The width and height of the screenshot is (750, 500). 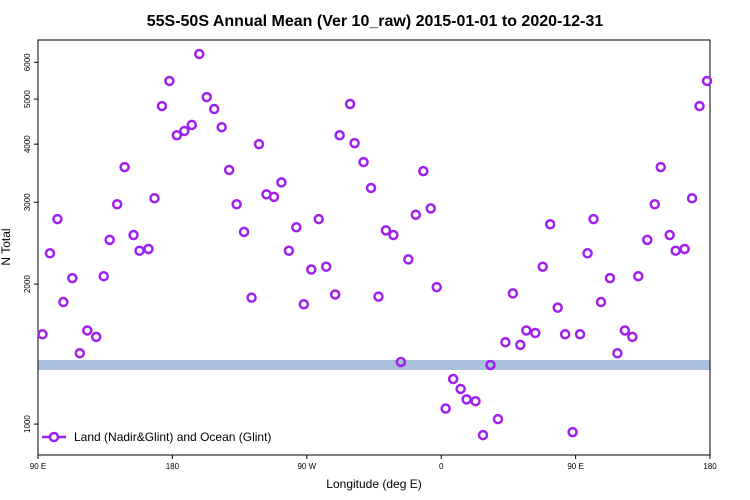 What do you see at coordinates (172, 437) in the screenshot?
I see `legend-label: Land (Nadir&Glint) and Ocean (Glint)` at bounding box center [172, 437].